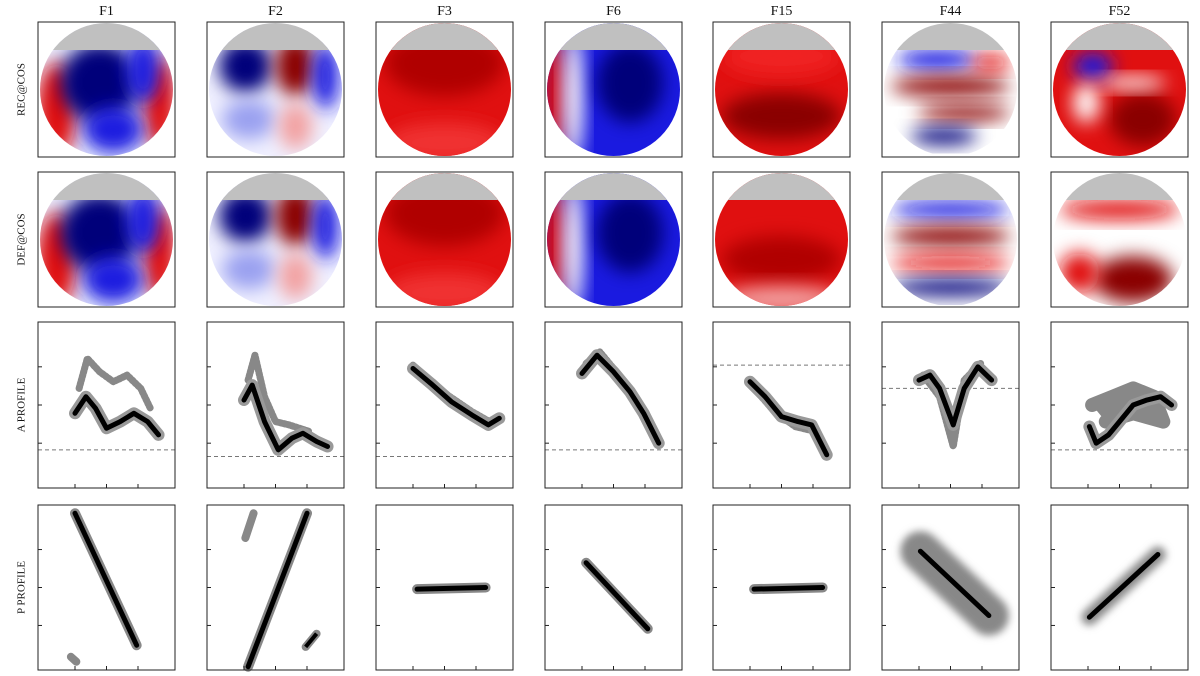 The image size is (1200, 676). I want to click on column-label: F44, so click(951, 11).